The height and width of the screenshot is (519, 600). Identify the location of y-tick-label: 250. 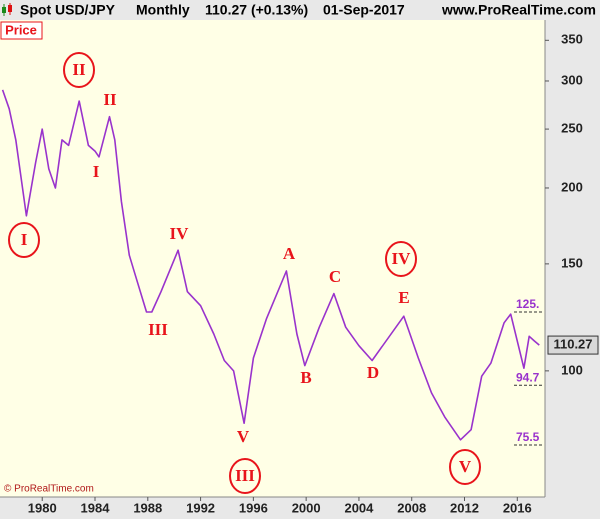
(572, 128).